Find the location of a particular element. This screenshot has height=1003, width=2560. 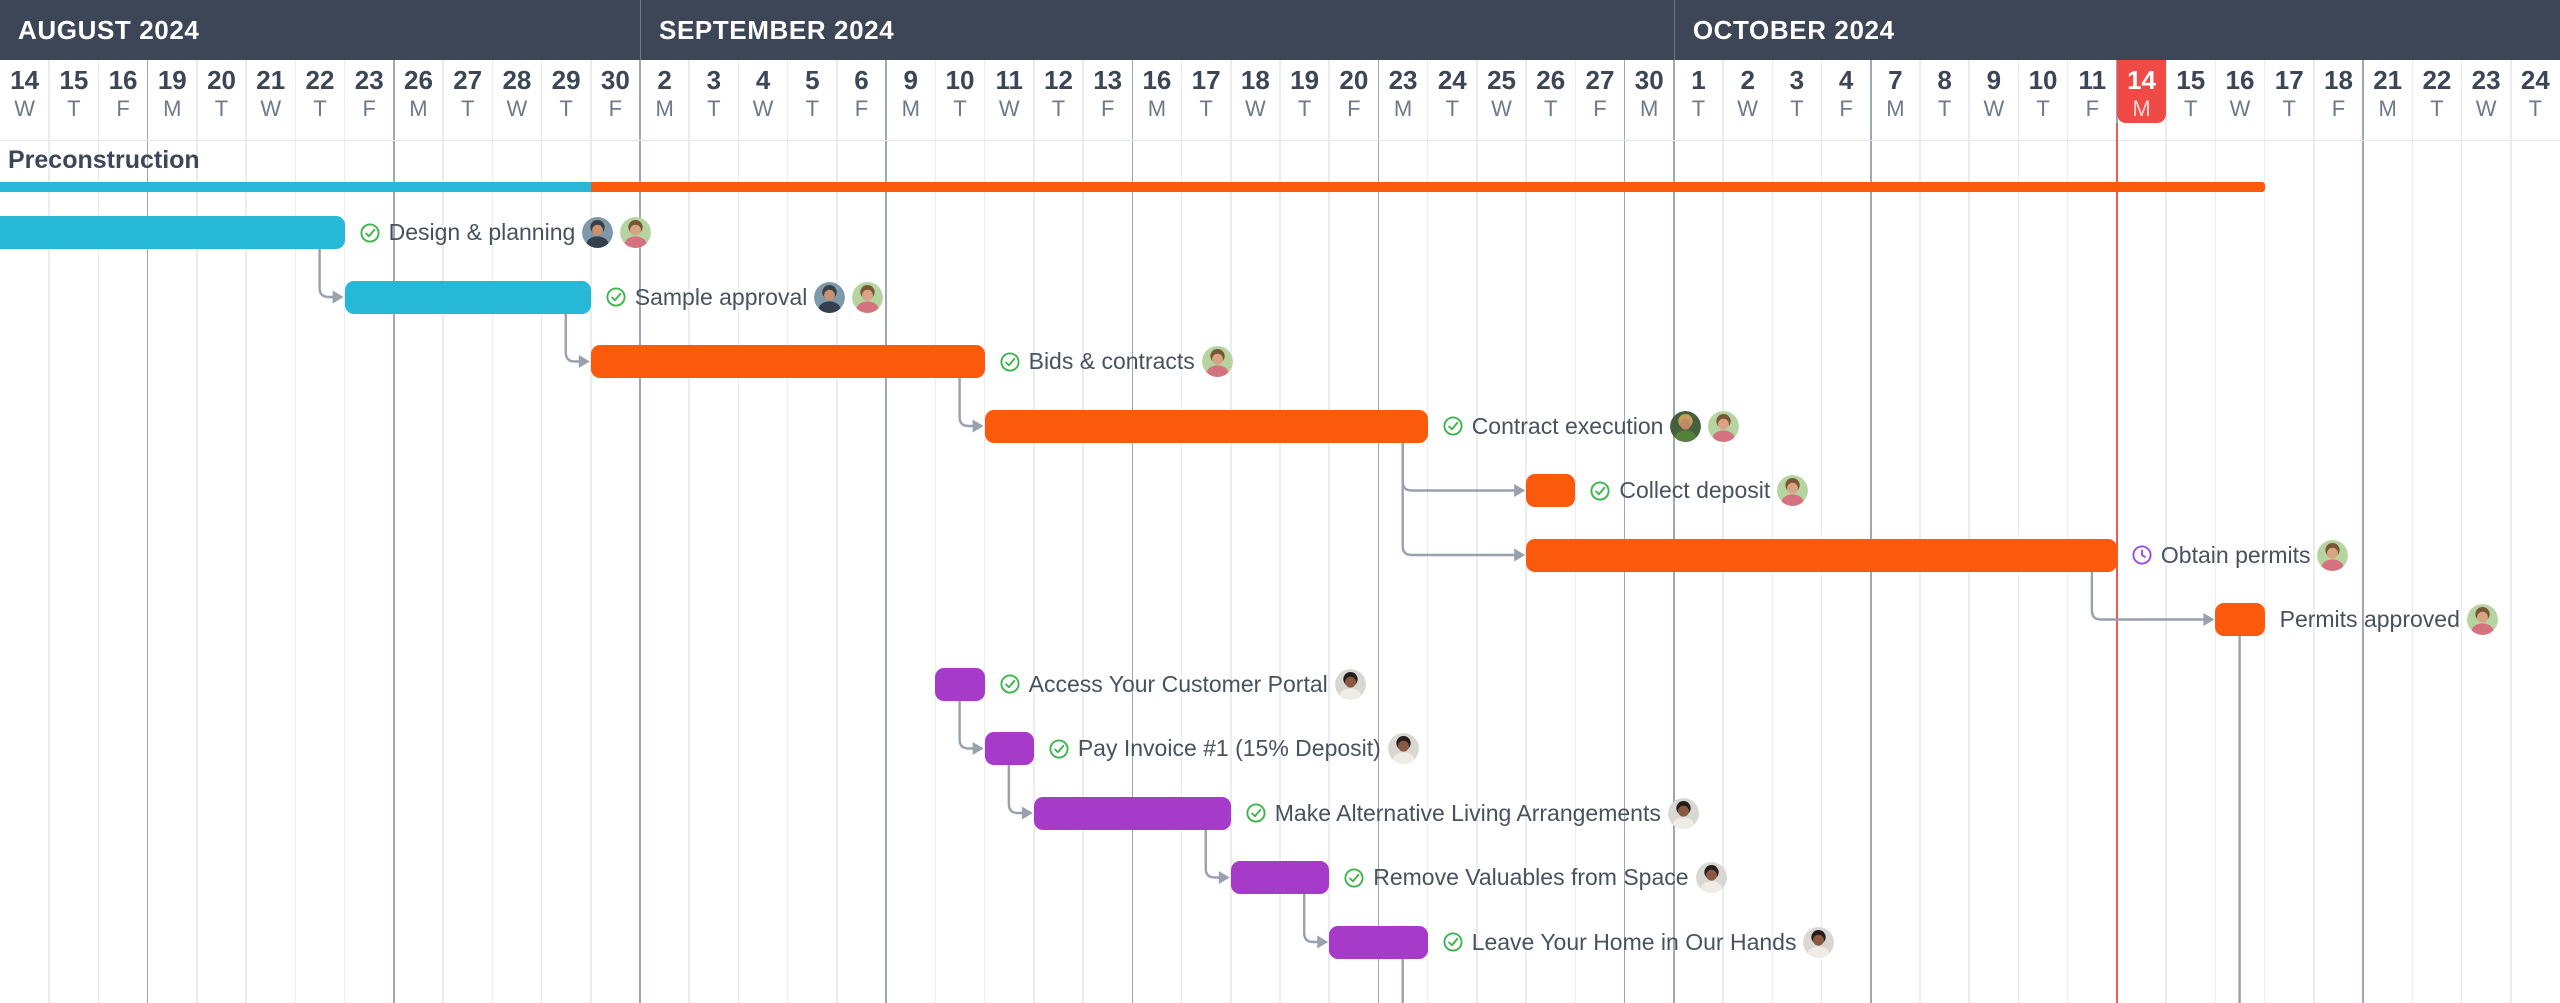

day-number: 2 is located at coordinates (664, 80).